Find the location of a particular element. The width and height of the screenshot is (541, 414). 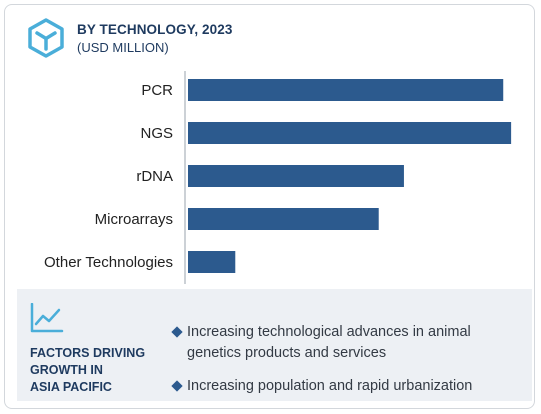

bar-rdna is located at coordinates (296, 176).